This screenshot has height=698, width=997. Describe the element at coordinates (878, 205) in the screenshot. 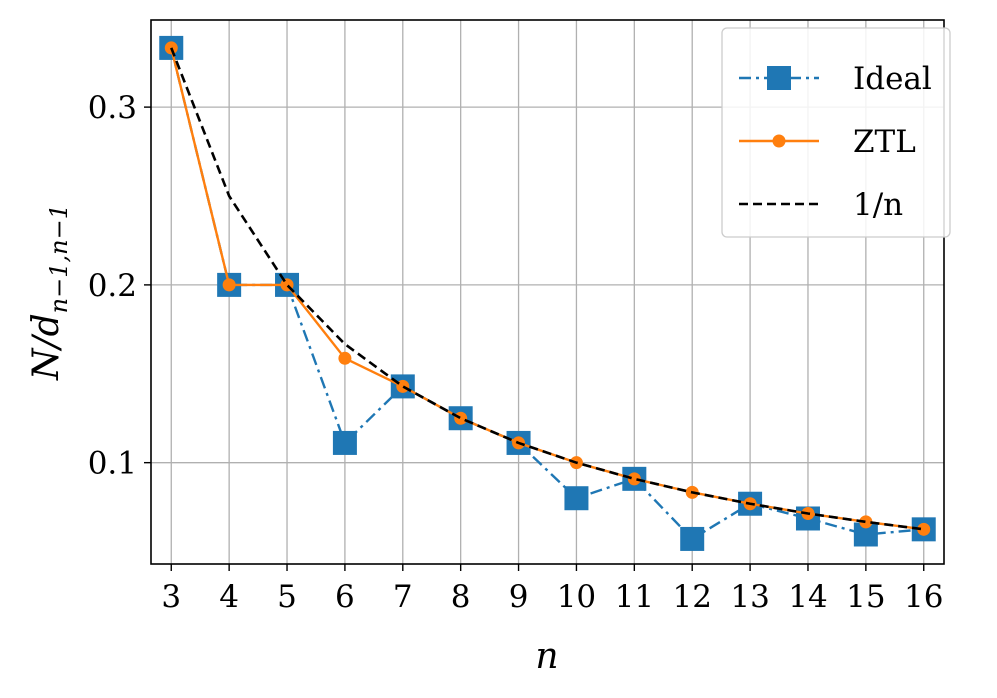

I see `legend-label: 1/n` at that location.